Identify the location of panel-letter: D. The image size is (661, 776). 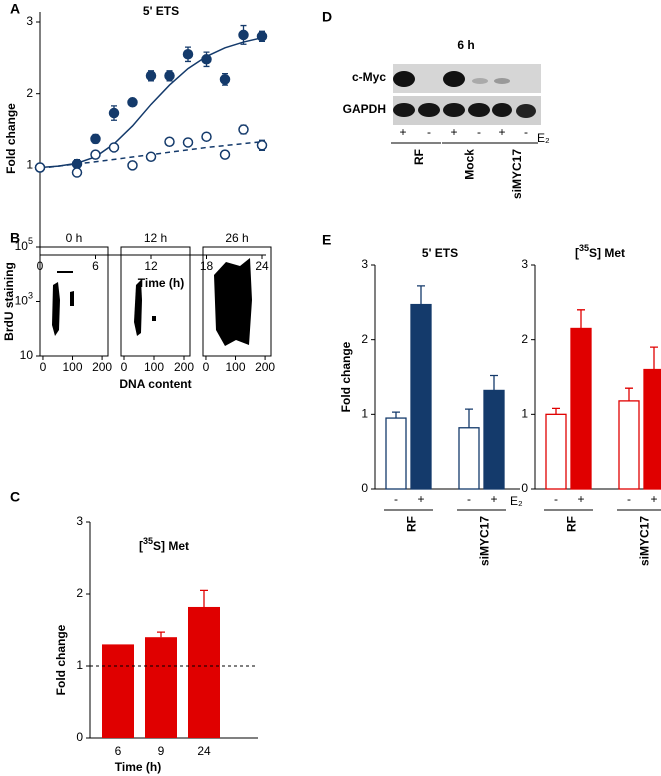
(327, 17).